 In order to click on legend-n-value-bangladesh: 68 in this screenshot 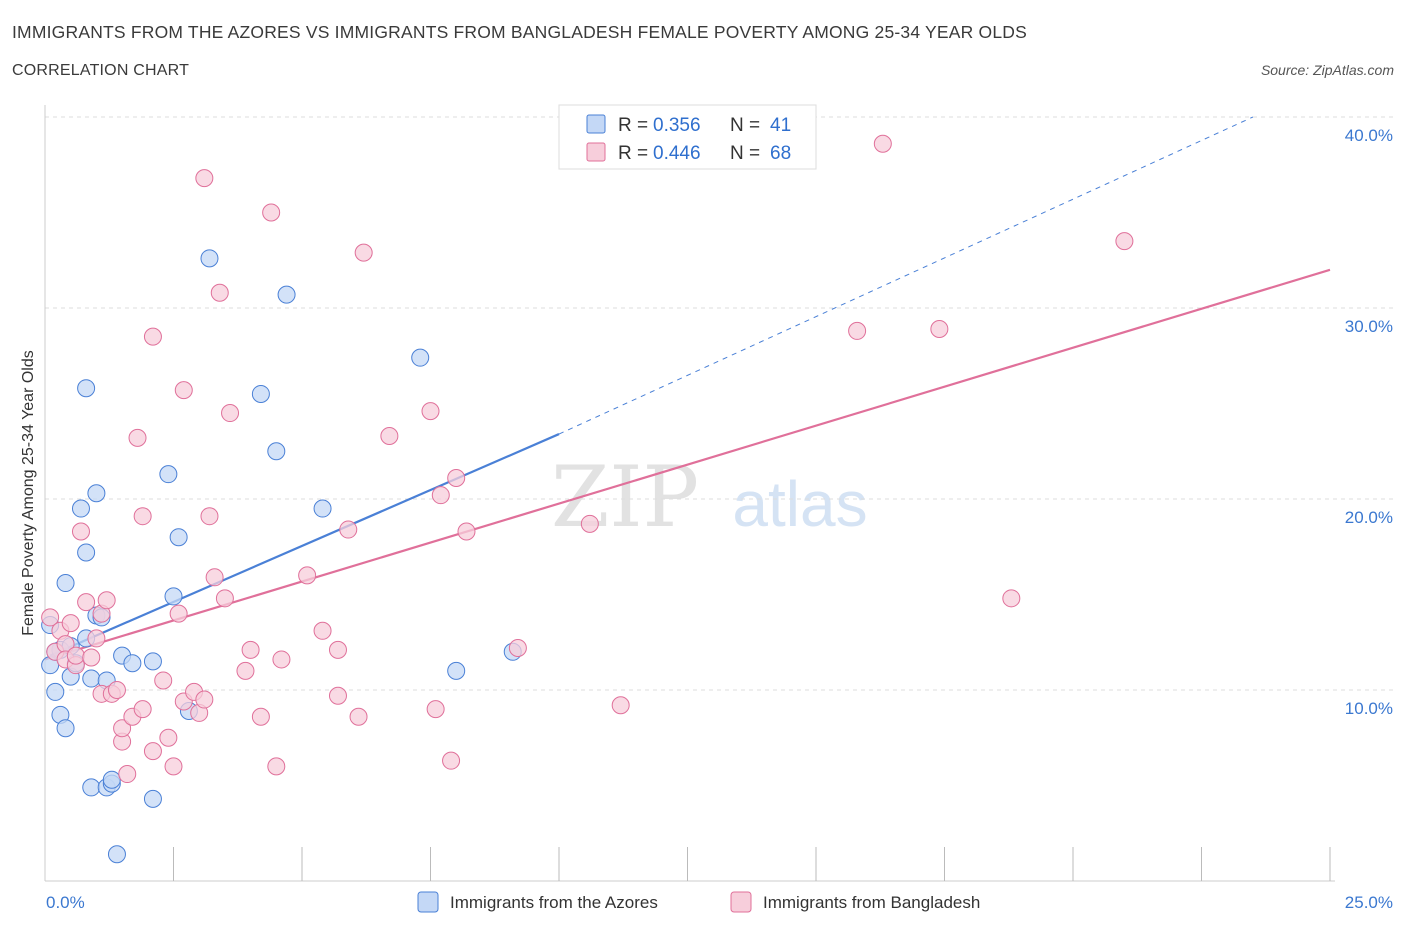, I will do `click(780, 153)`.